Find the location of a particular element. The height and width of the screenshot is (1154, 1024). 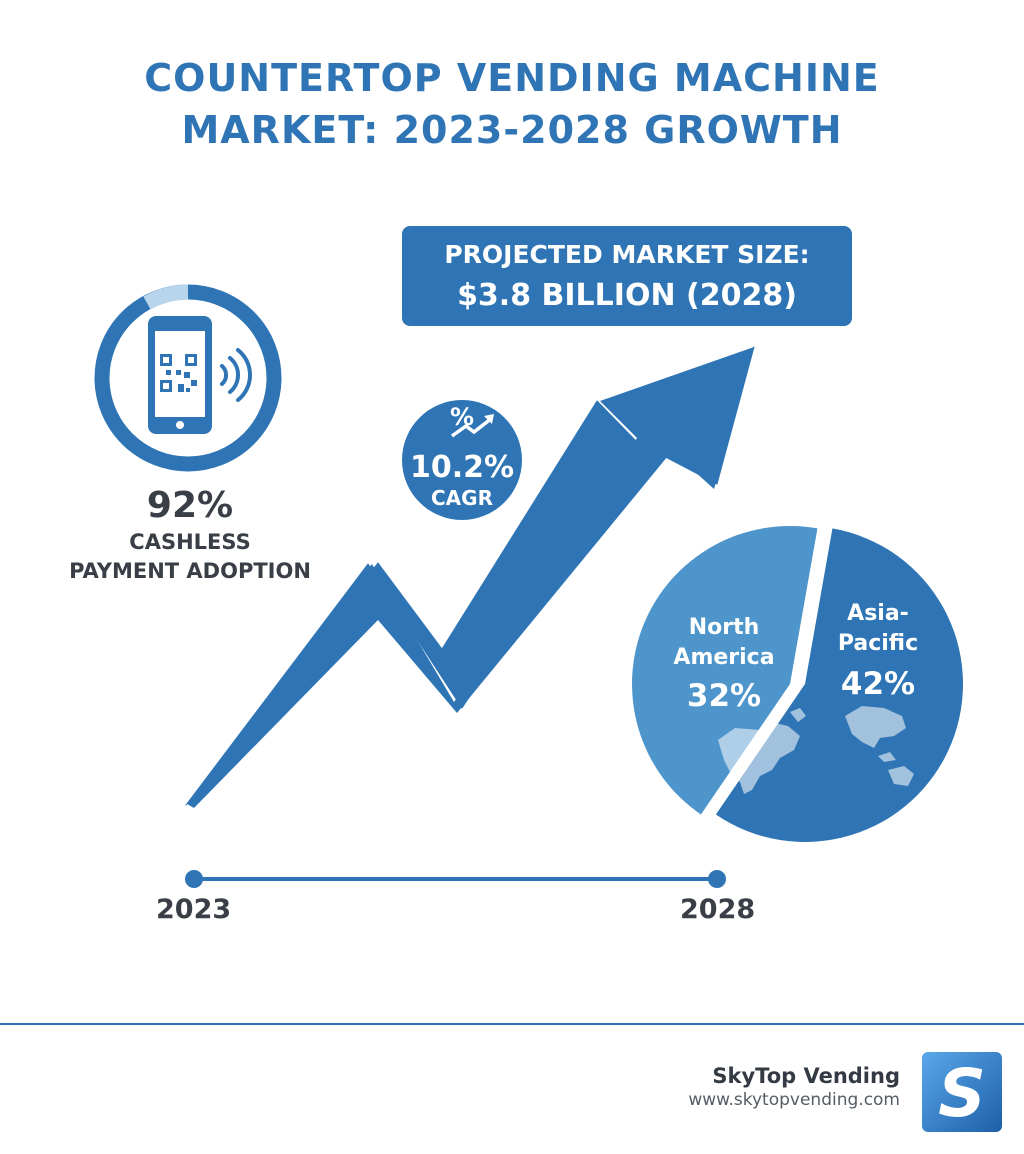

cashless-value: 92% is located at coordinates (190, 505).